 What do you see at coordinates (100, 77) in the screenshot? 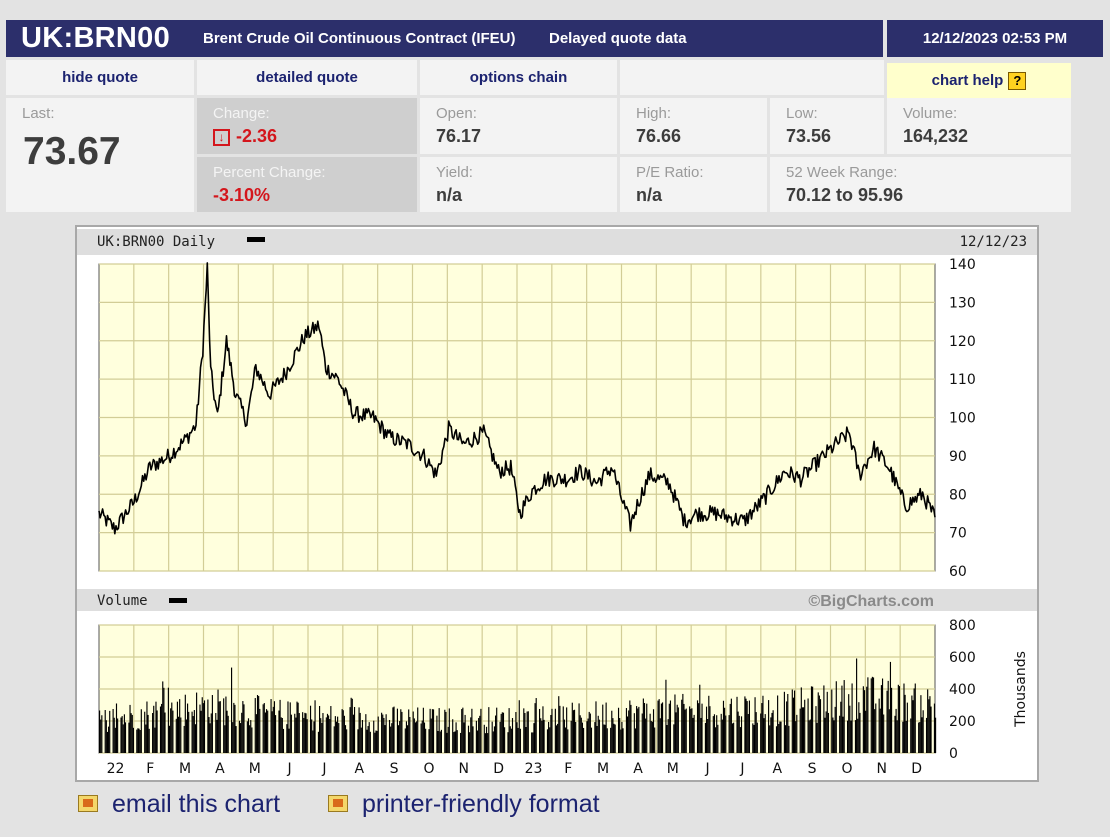
I see `hide-quote-link: hide quote` at bounding box center [100, 77].